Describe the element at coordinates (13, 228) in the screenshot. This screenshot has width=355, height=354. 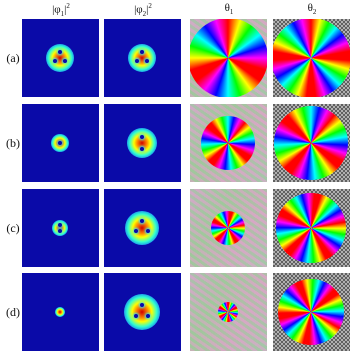
I see `row-label: (c)` at that location.